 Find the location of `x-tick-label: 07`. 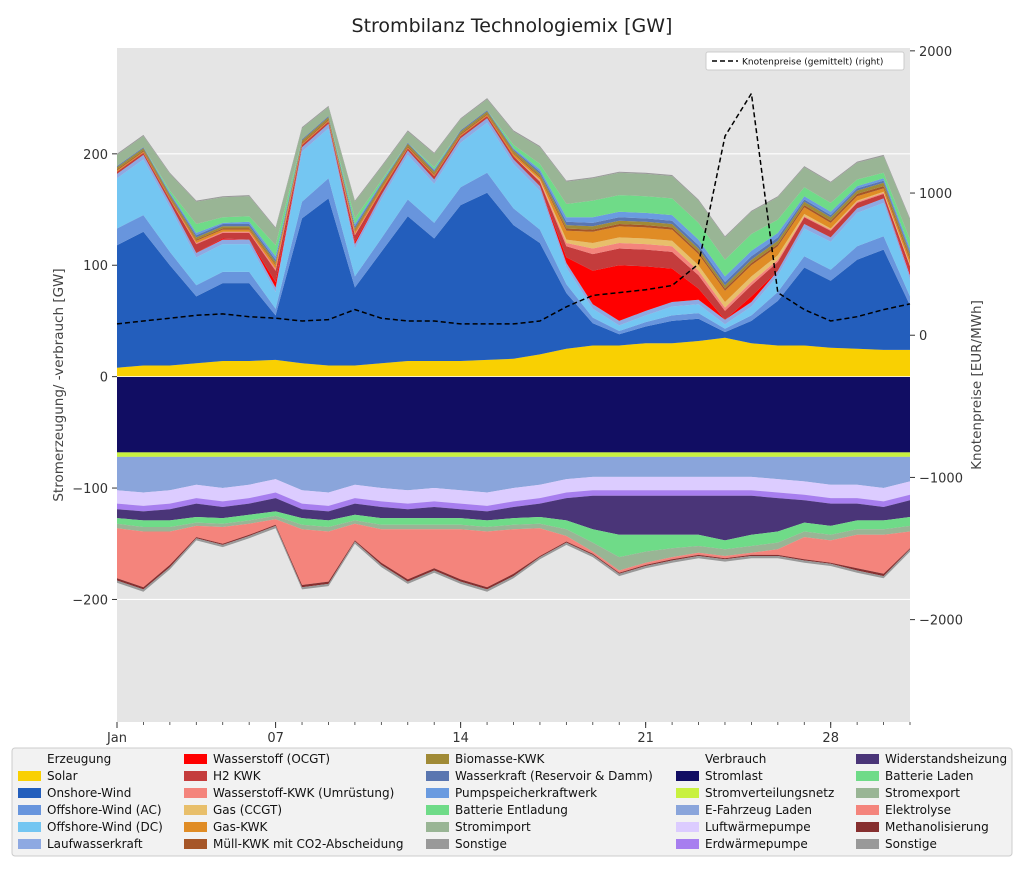

x-tick-label: 07 is located at coordinates (275, 738).